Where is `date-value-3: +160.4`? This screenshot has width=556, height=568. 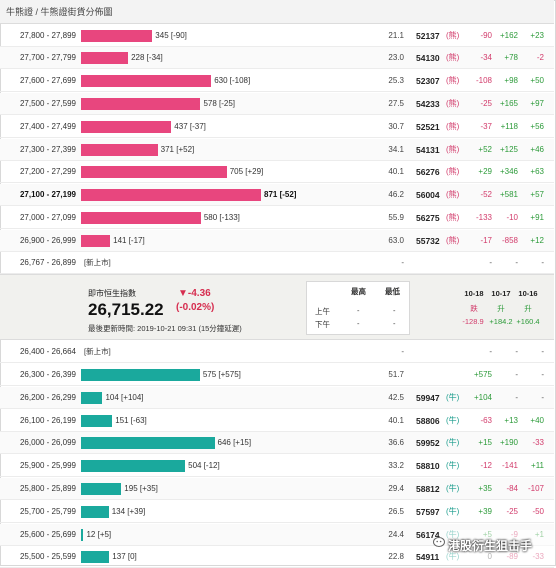 date-value-3: +160.4 is located at coordinates (528, 321).